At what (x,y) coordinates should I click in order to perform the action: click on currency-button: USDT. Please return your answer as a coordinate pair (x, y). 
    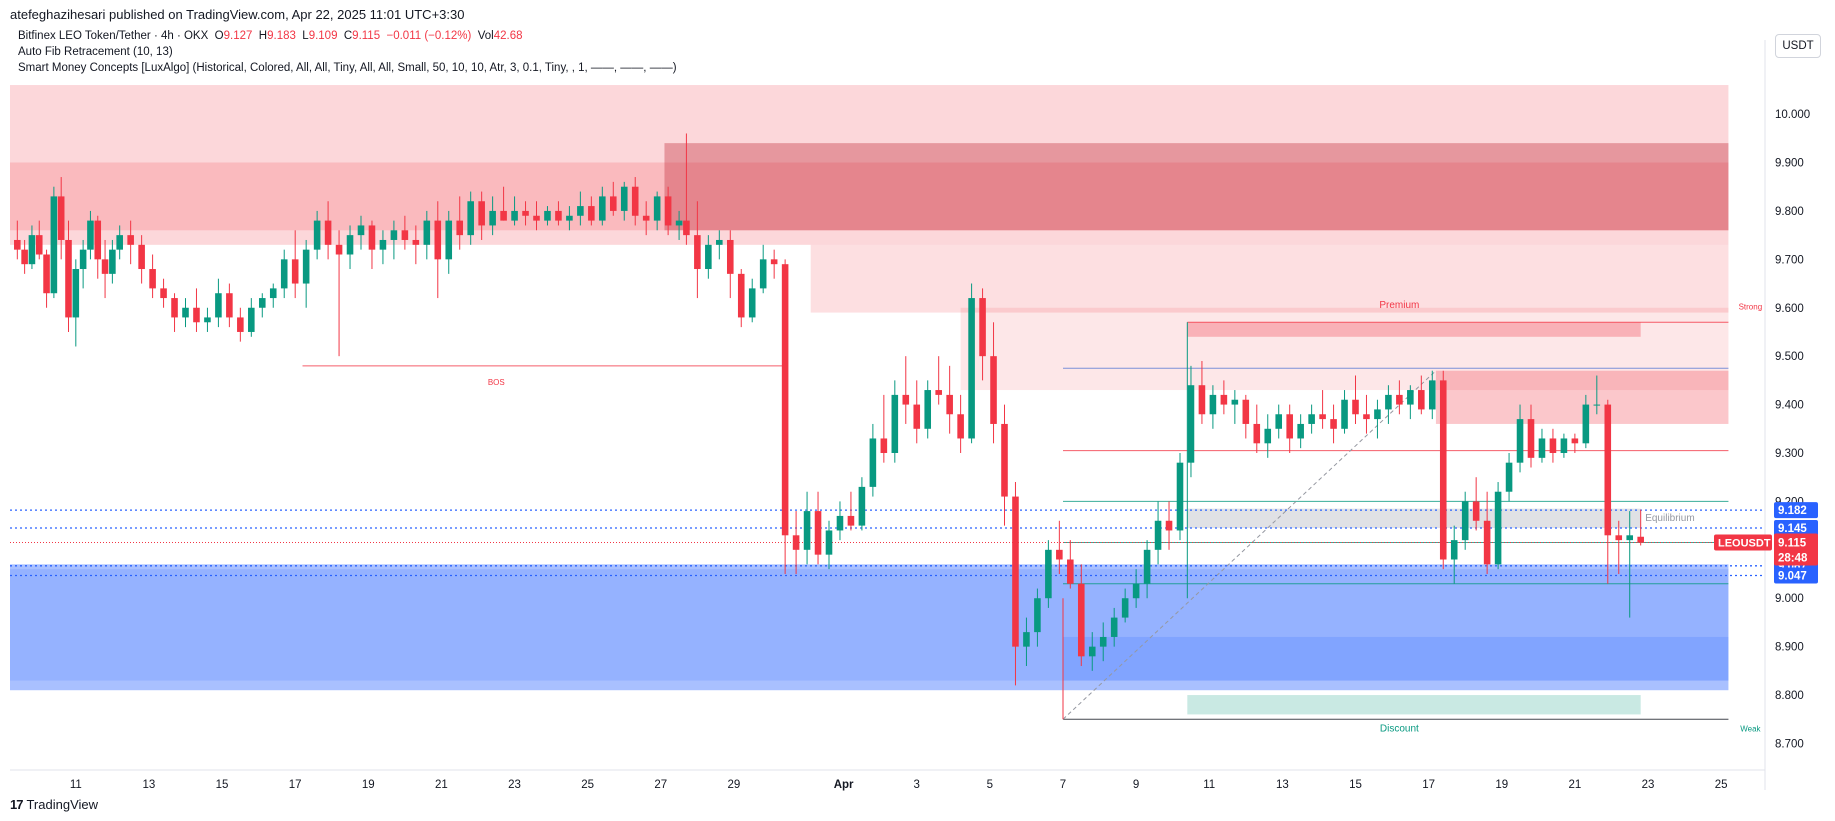
    Looking at the image, I should click on (1798, 46).